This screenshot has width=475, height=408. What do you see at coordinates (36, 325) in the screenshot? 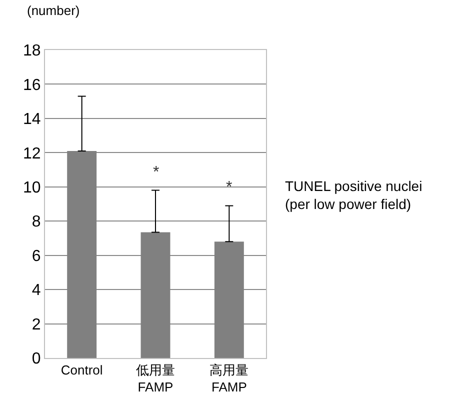
I see `y-tick-label: 2` at bounding box center [36, 325].